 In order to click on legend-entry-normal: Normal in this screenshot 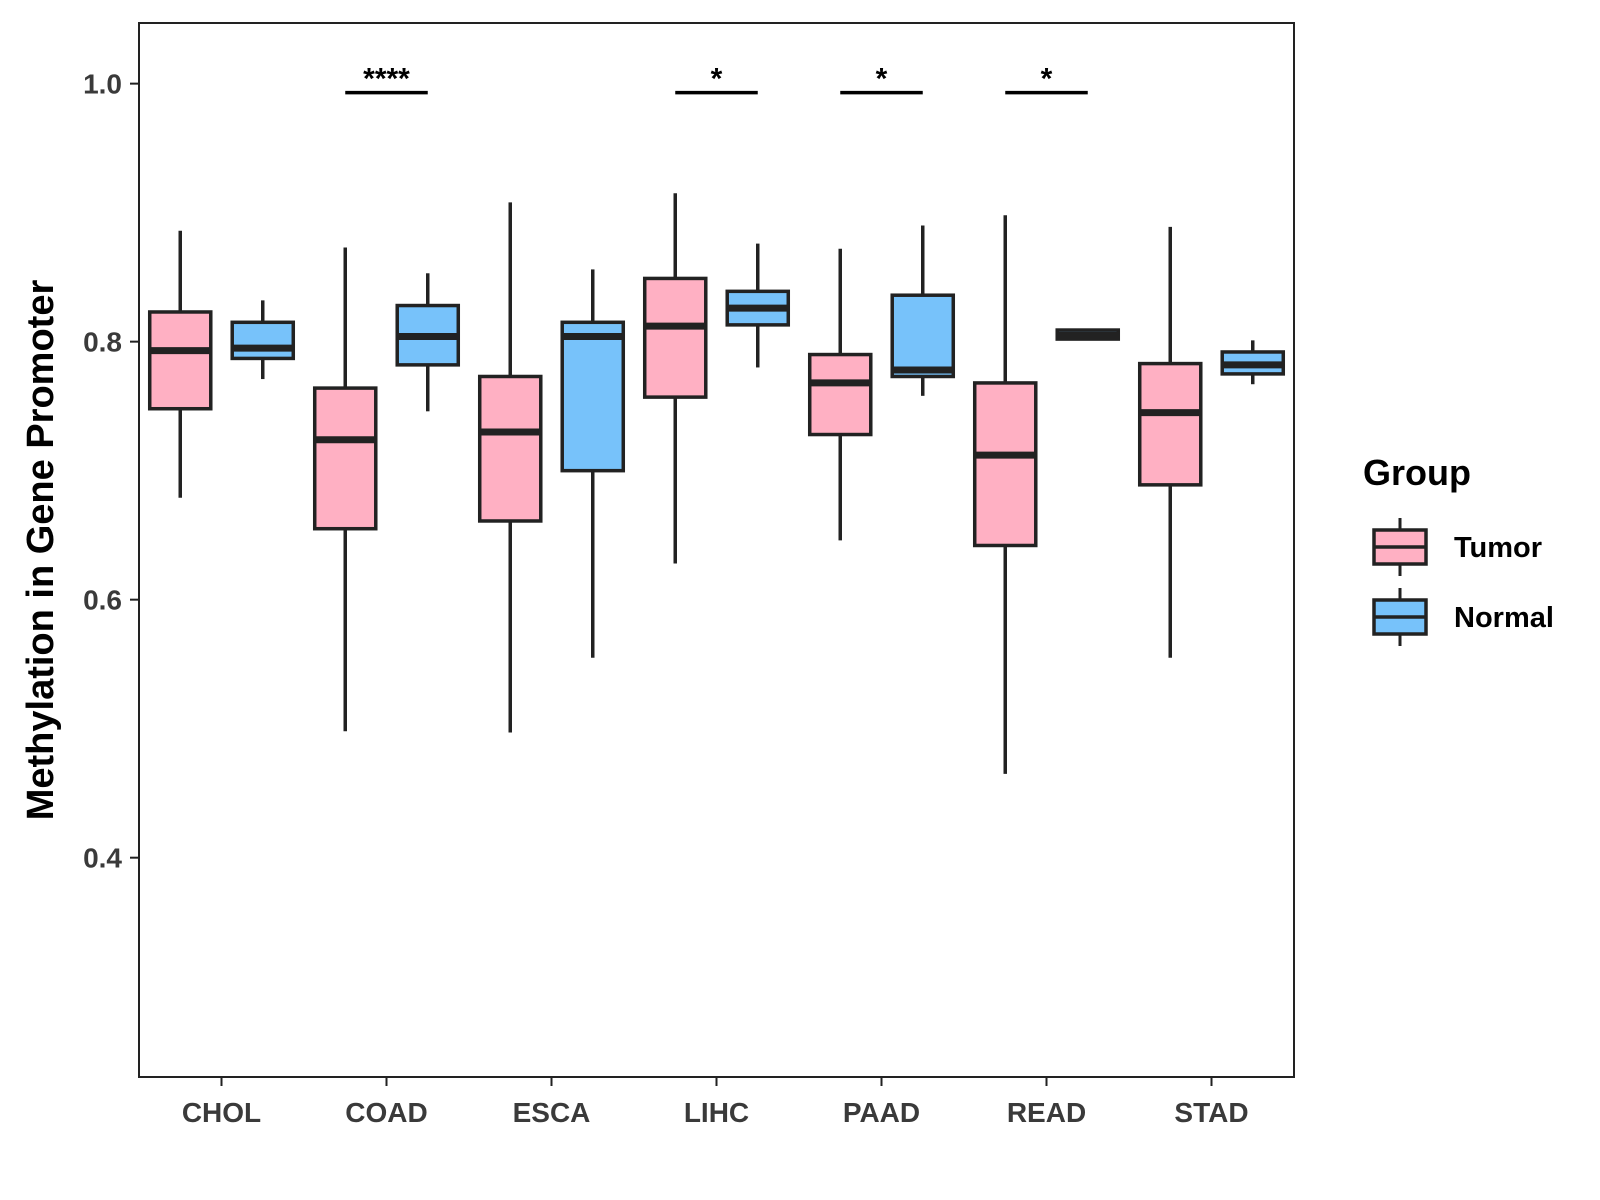, I will do `click(1463, 617)`.